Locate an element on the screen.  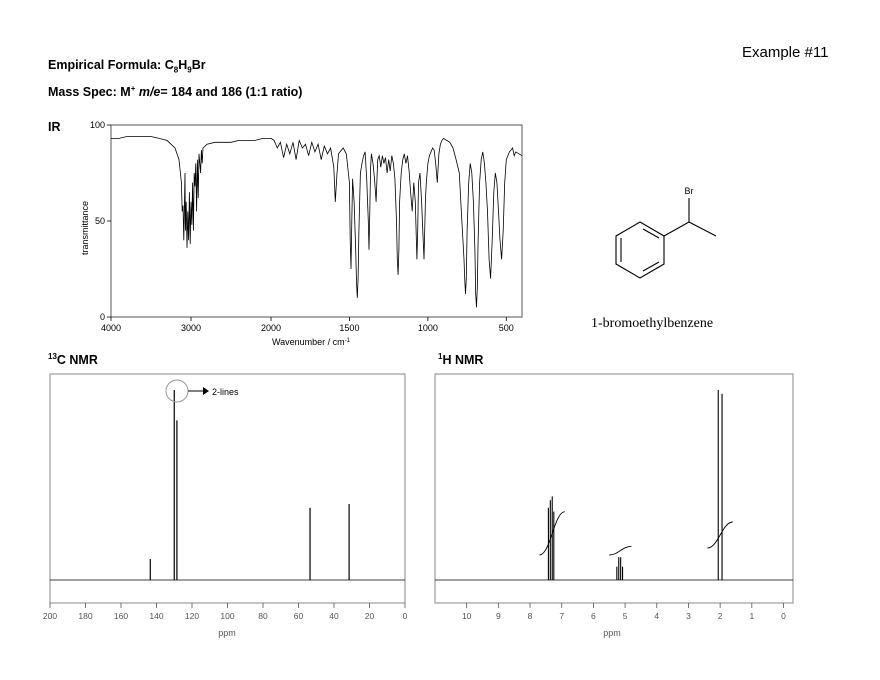
ring-to-chc-bond is located at coordinates (676, 229).